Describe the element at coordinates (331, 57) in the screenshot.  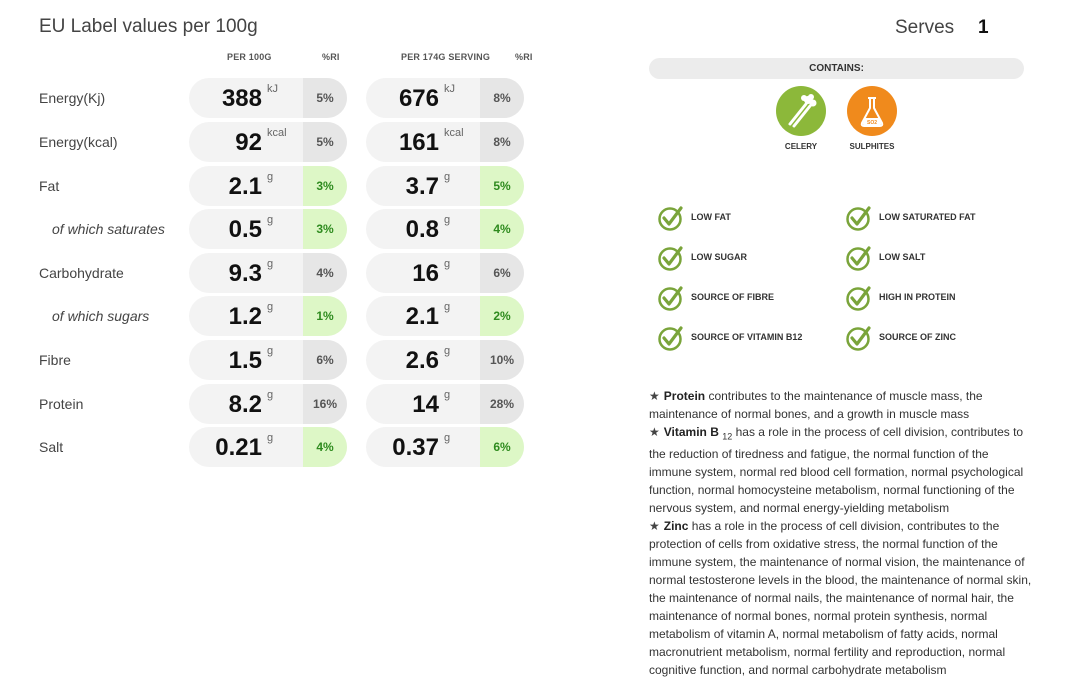
I see `col-head-ri-100: %RI` at that location.